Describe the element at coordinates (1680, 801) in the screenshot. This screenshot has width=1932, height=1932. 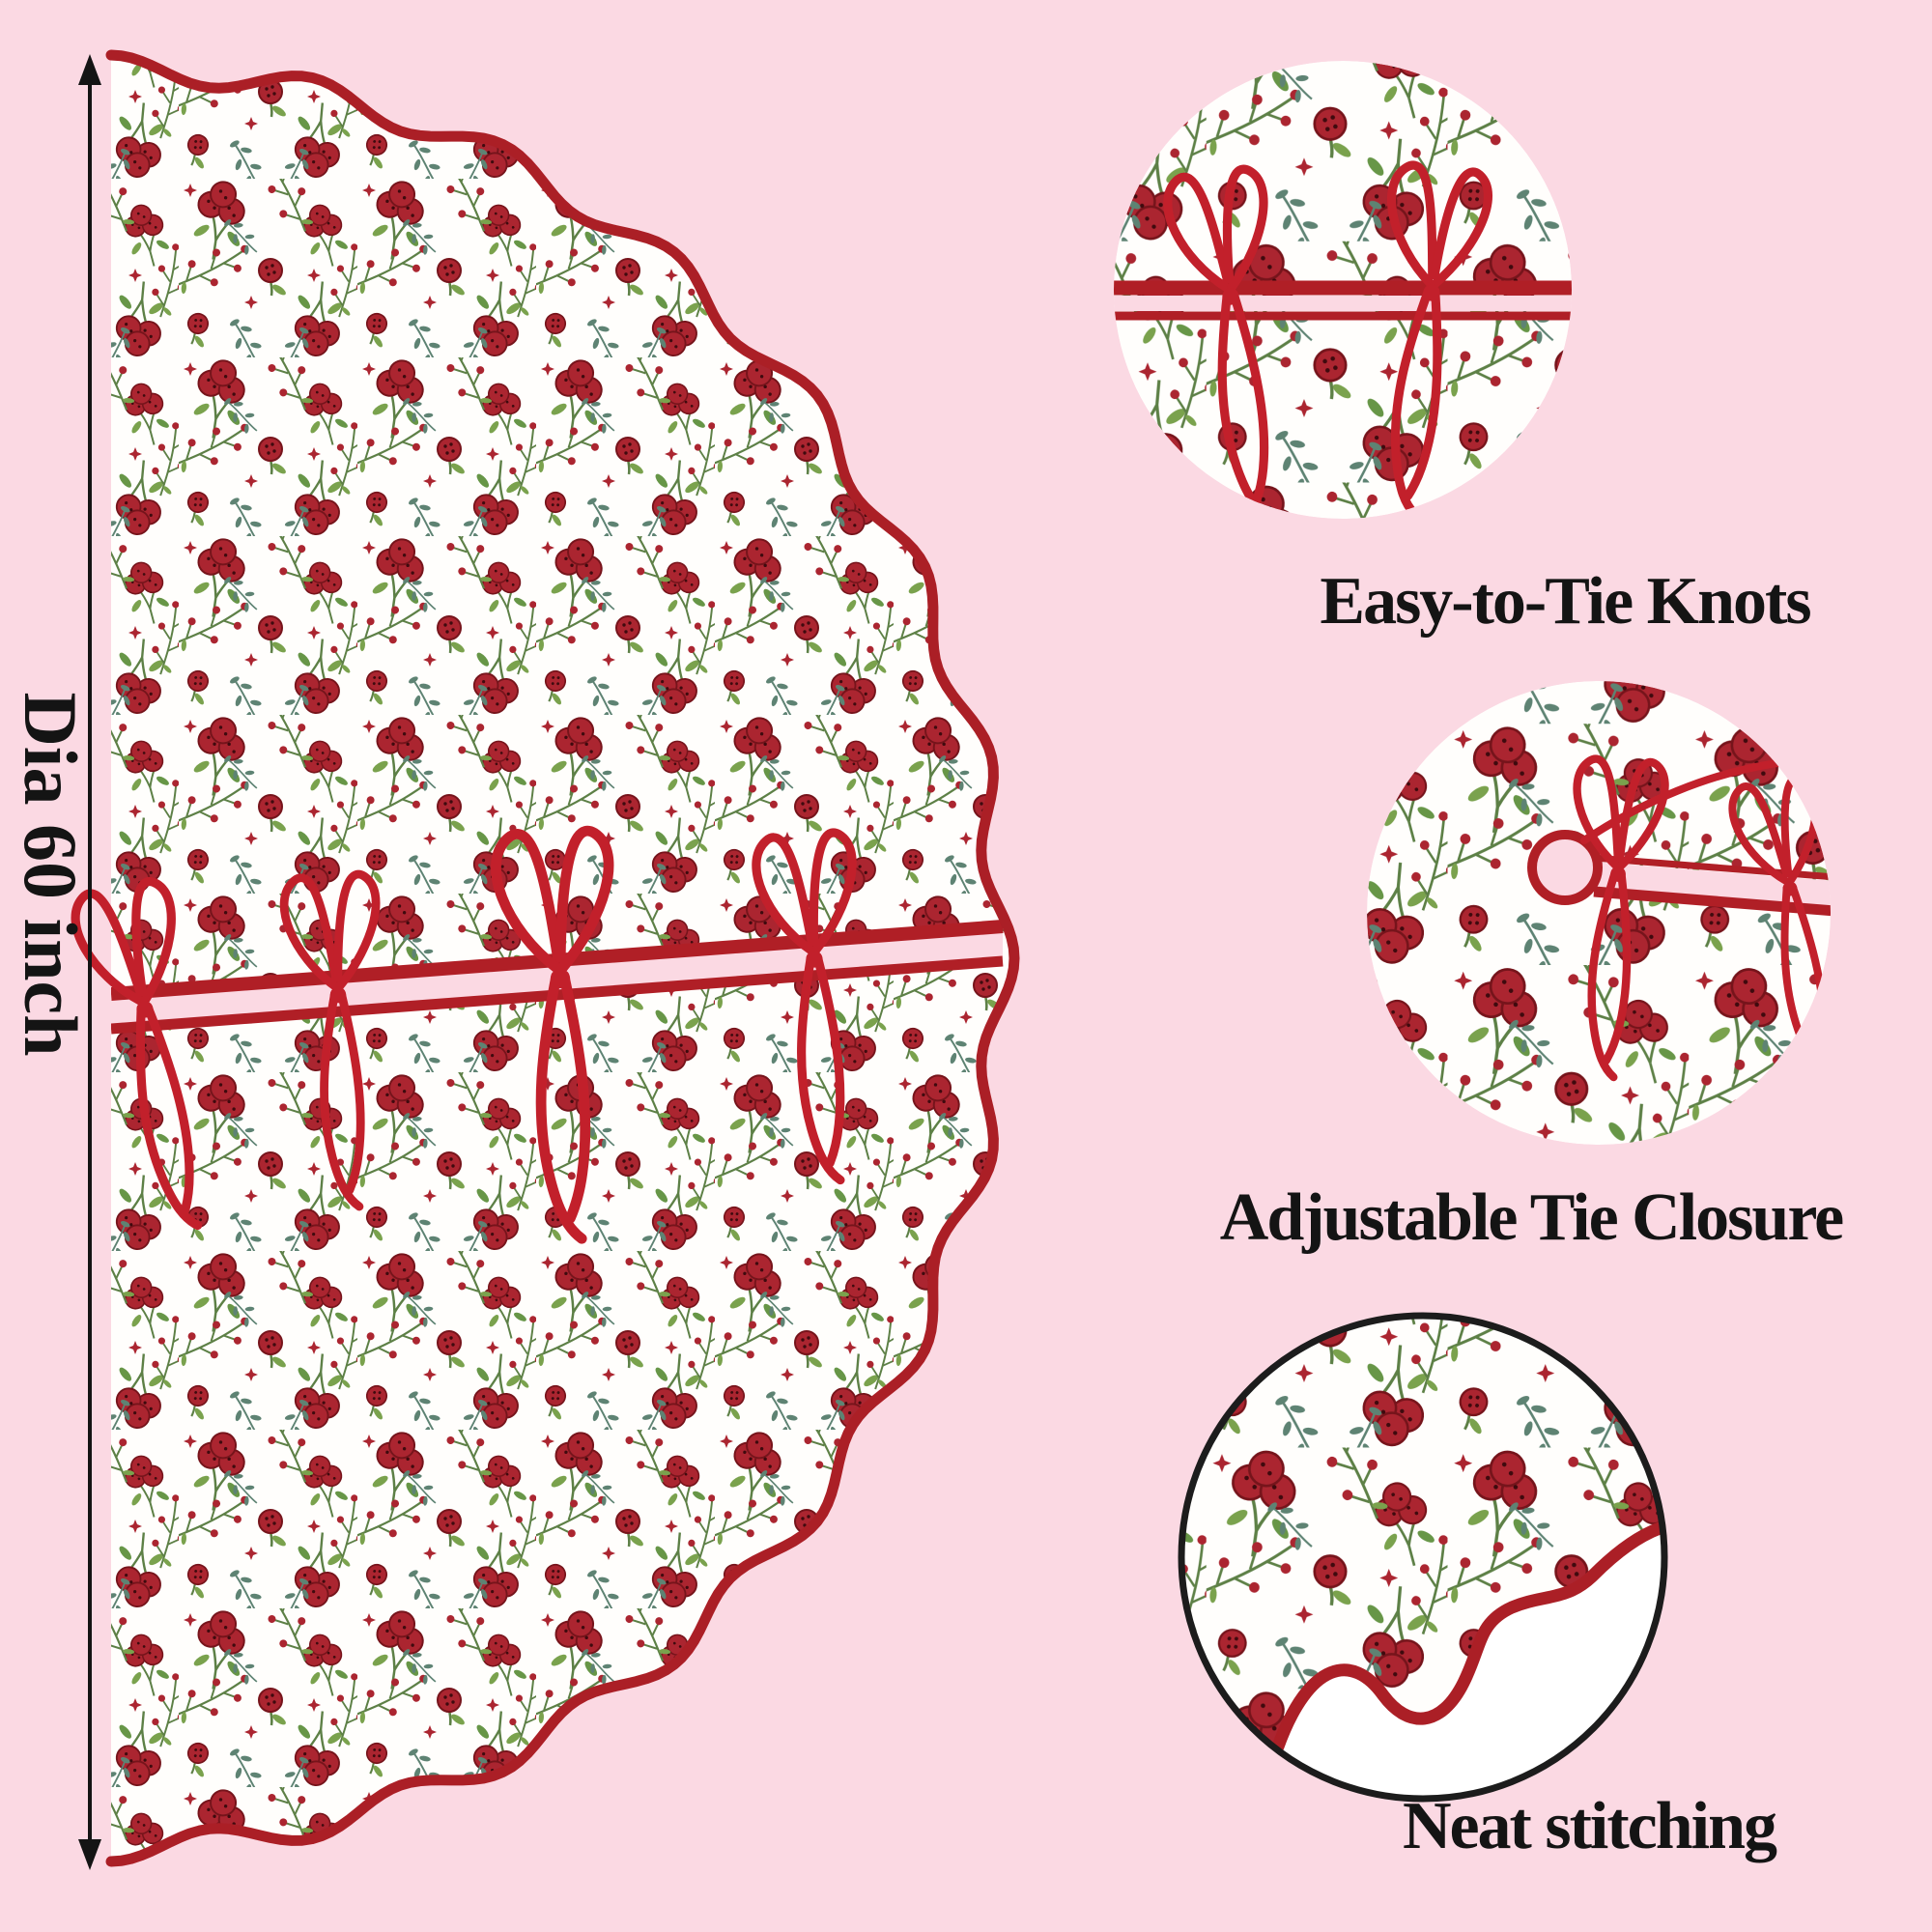
I see `tie-strand` at that location.